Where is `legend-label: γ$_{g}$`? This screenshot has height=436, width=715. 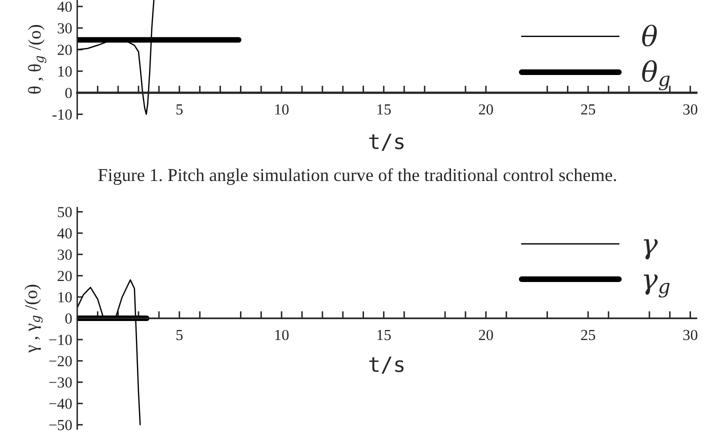
legend-label: γ$_{g}$ is located at coordinates (657, 286).